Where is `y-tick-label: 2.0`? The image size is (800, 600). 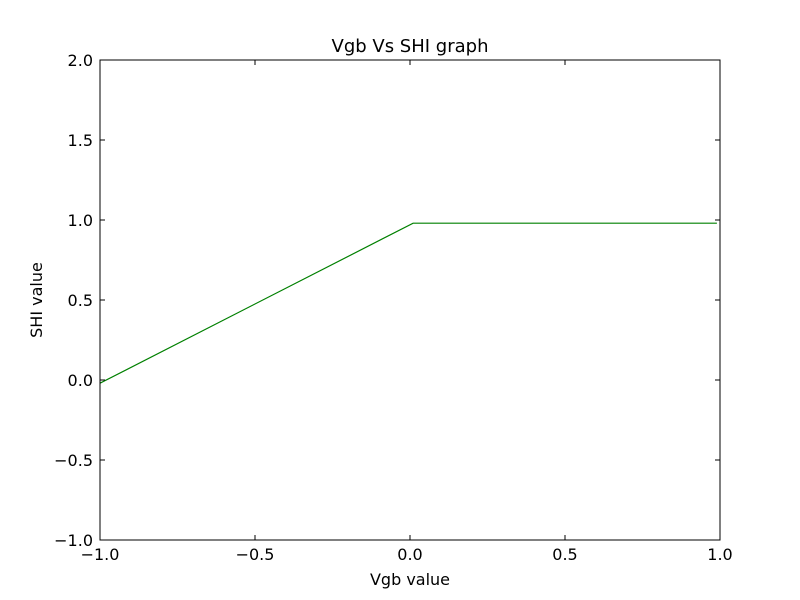 y-tick-label: 2.0 is located at coordinates (80, 60).